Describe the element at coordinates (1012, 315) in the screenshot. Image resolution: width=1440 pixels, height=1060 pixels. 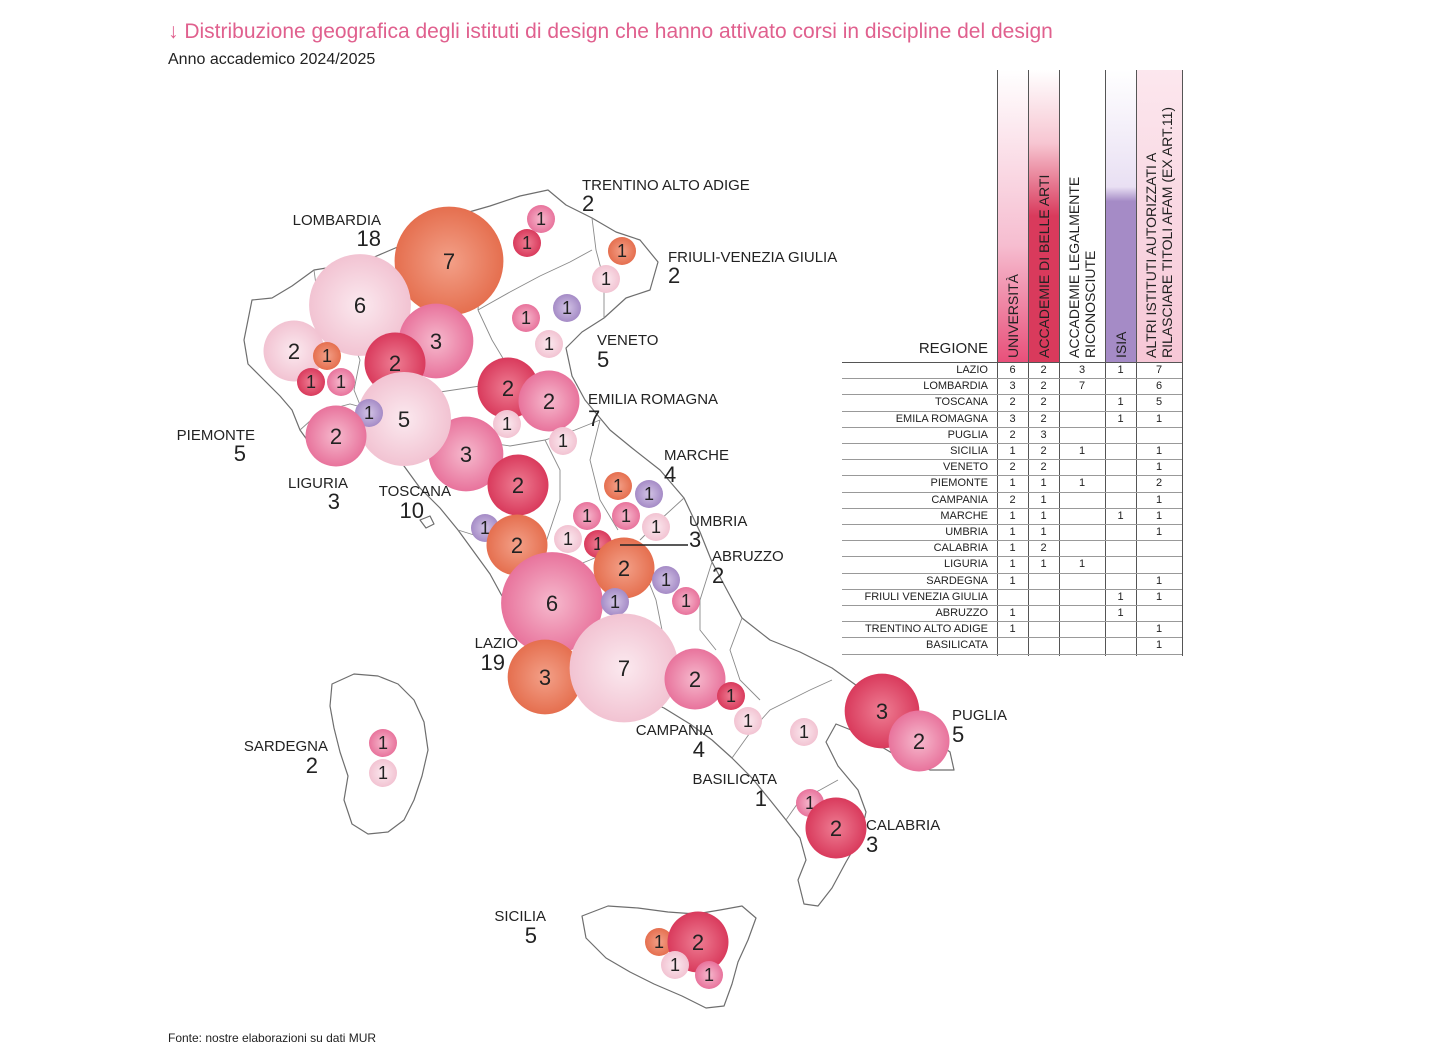
I see `column-label: UNIVERSITÀ` at that location.